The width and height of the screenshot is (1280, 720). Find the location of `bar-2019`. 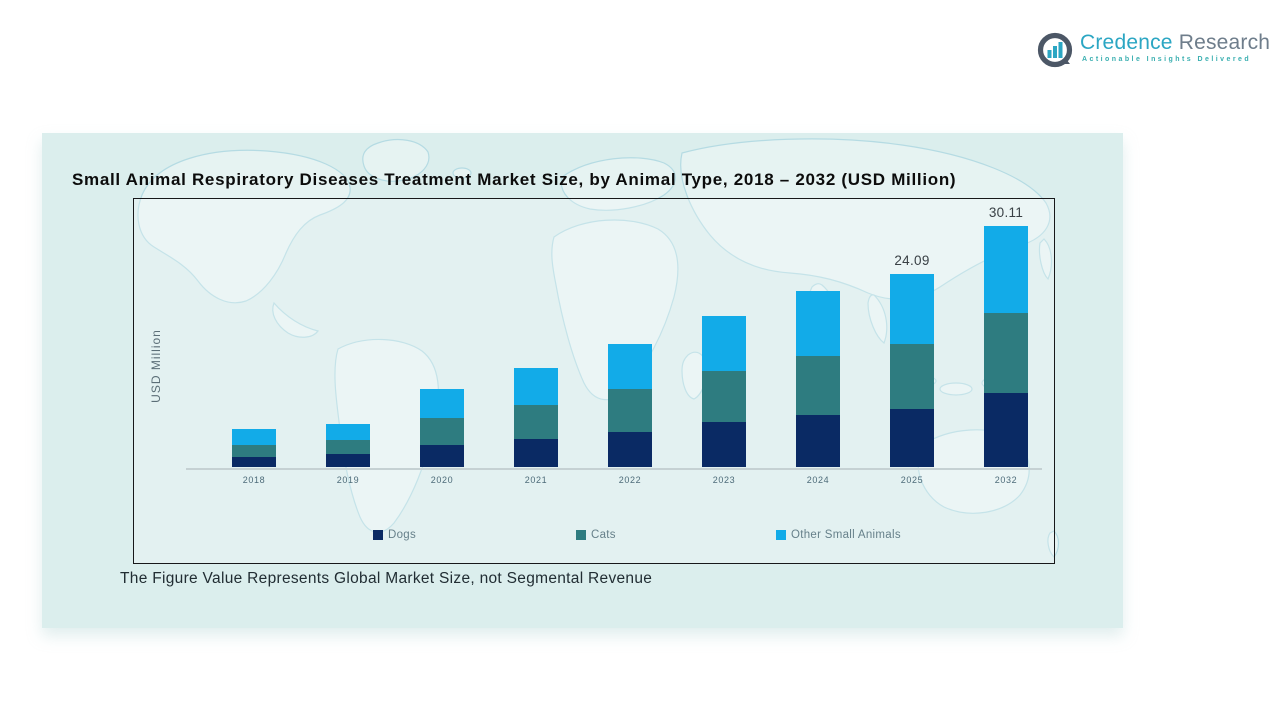

bar-2019 is located at coordinates (348, 445).